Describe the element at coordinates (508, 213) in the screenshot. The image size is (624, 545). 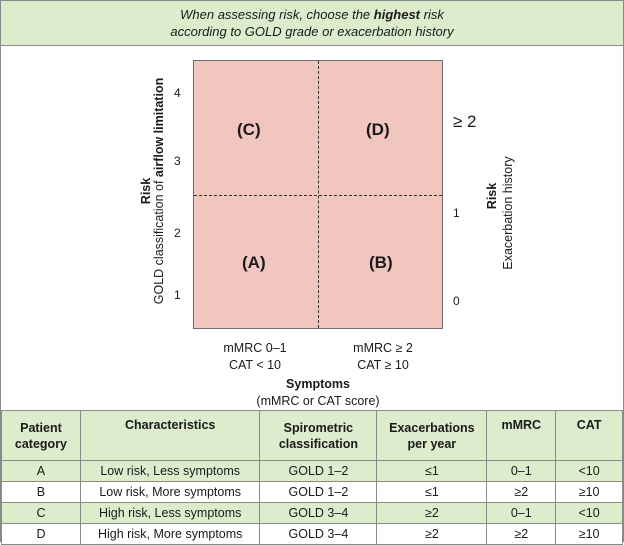
I see `right-axis-subtitle: Exacerbation history` at that location.